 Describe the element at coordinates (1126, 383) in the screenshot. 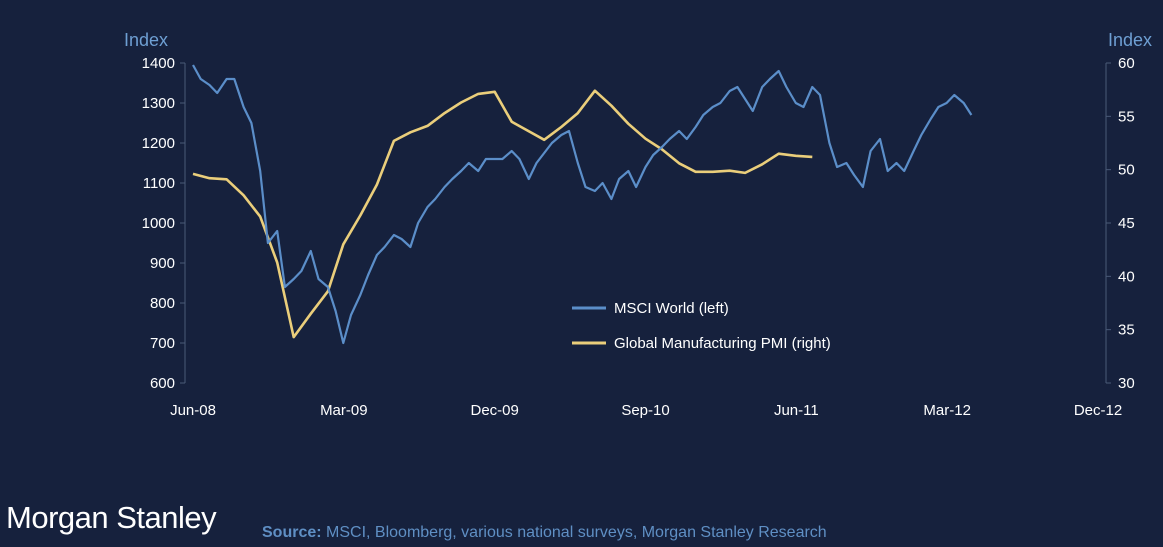

I see `right-tick-label: 30` at that location.